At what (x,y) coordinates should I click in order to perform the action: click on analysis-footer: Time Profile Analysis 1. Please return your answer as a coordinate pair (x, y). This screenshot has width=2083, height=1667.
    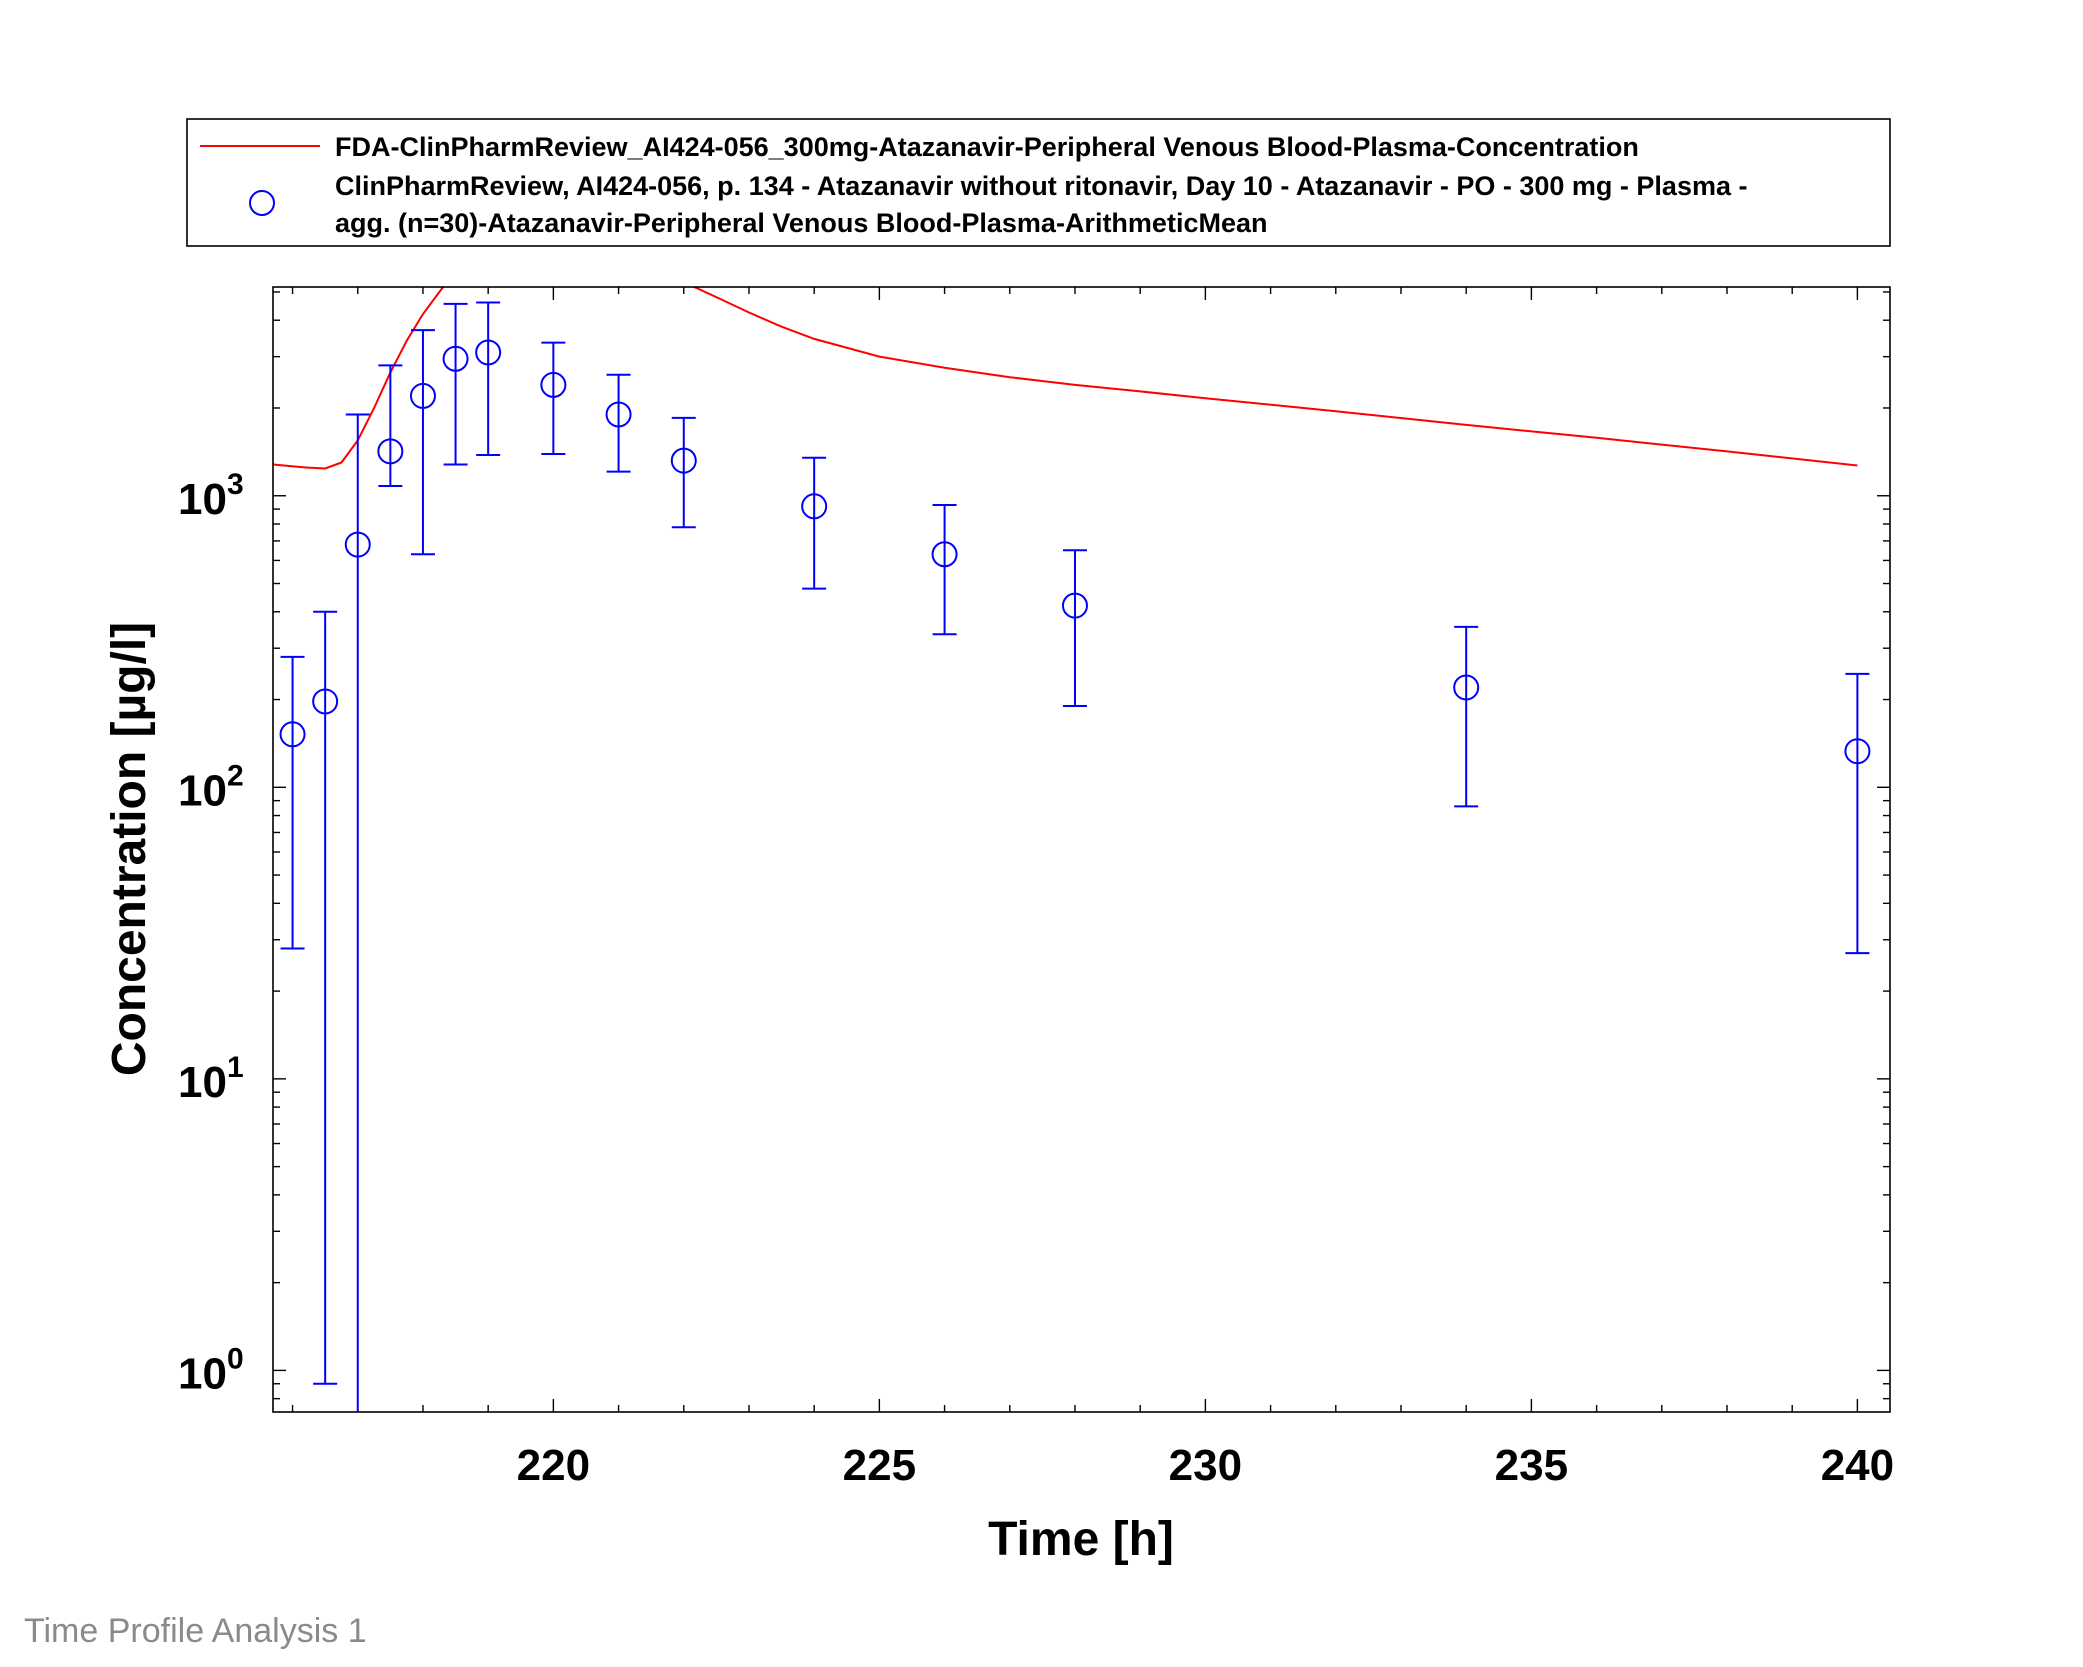
    Looking at the image, I should click on (195, 1631).